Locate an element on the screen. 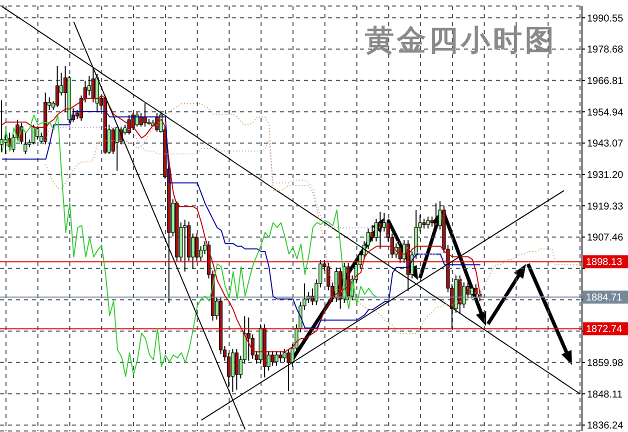 The width and height of the screenshot is (628, 432). y-tick-label: 1907.46 is located at coordinates (605, 238).